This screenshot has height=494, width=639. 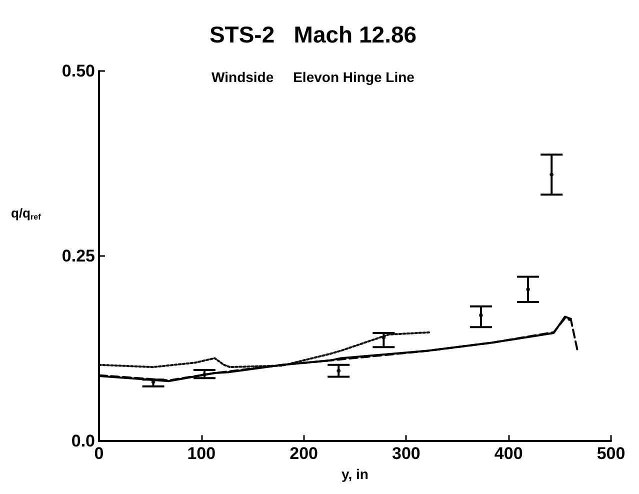 I want to click on x-tick-label: 500, so click(x=611, y=454).